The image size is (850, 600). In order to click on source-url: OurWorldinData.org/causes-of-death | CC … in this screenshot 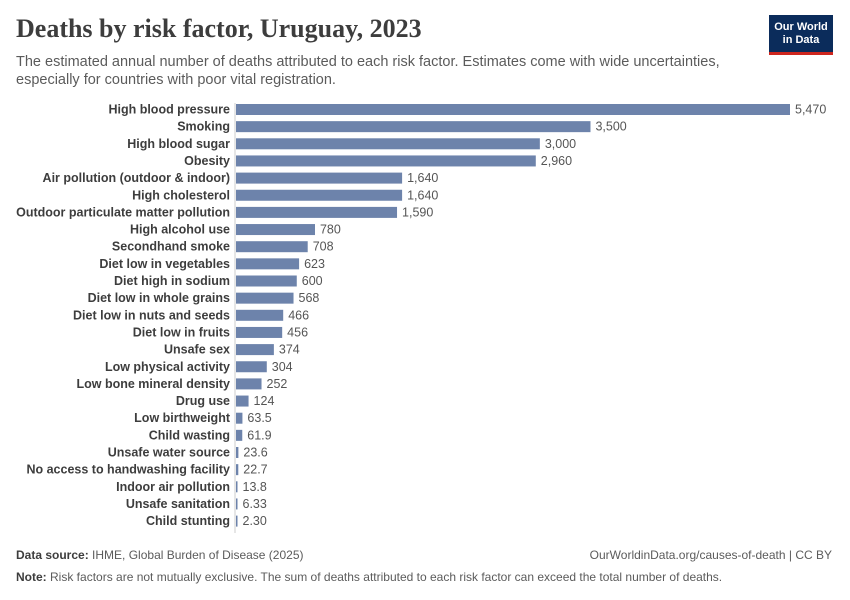, I will do `click(710, 555)`.